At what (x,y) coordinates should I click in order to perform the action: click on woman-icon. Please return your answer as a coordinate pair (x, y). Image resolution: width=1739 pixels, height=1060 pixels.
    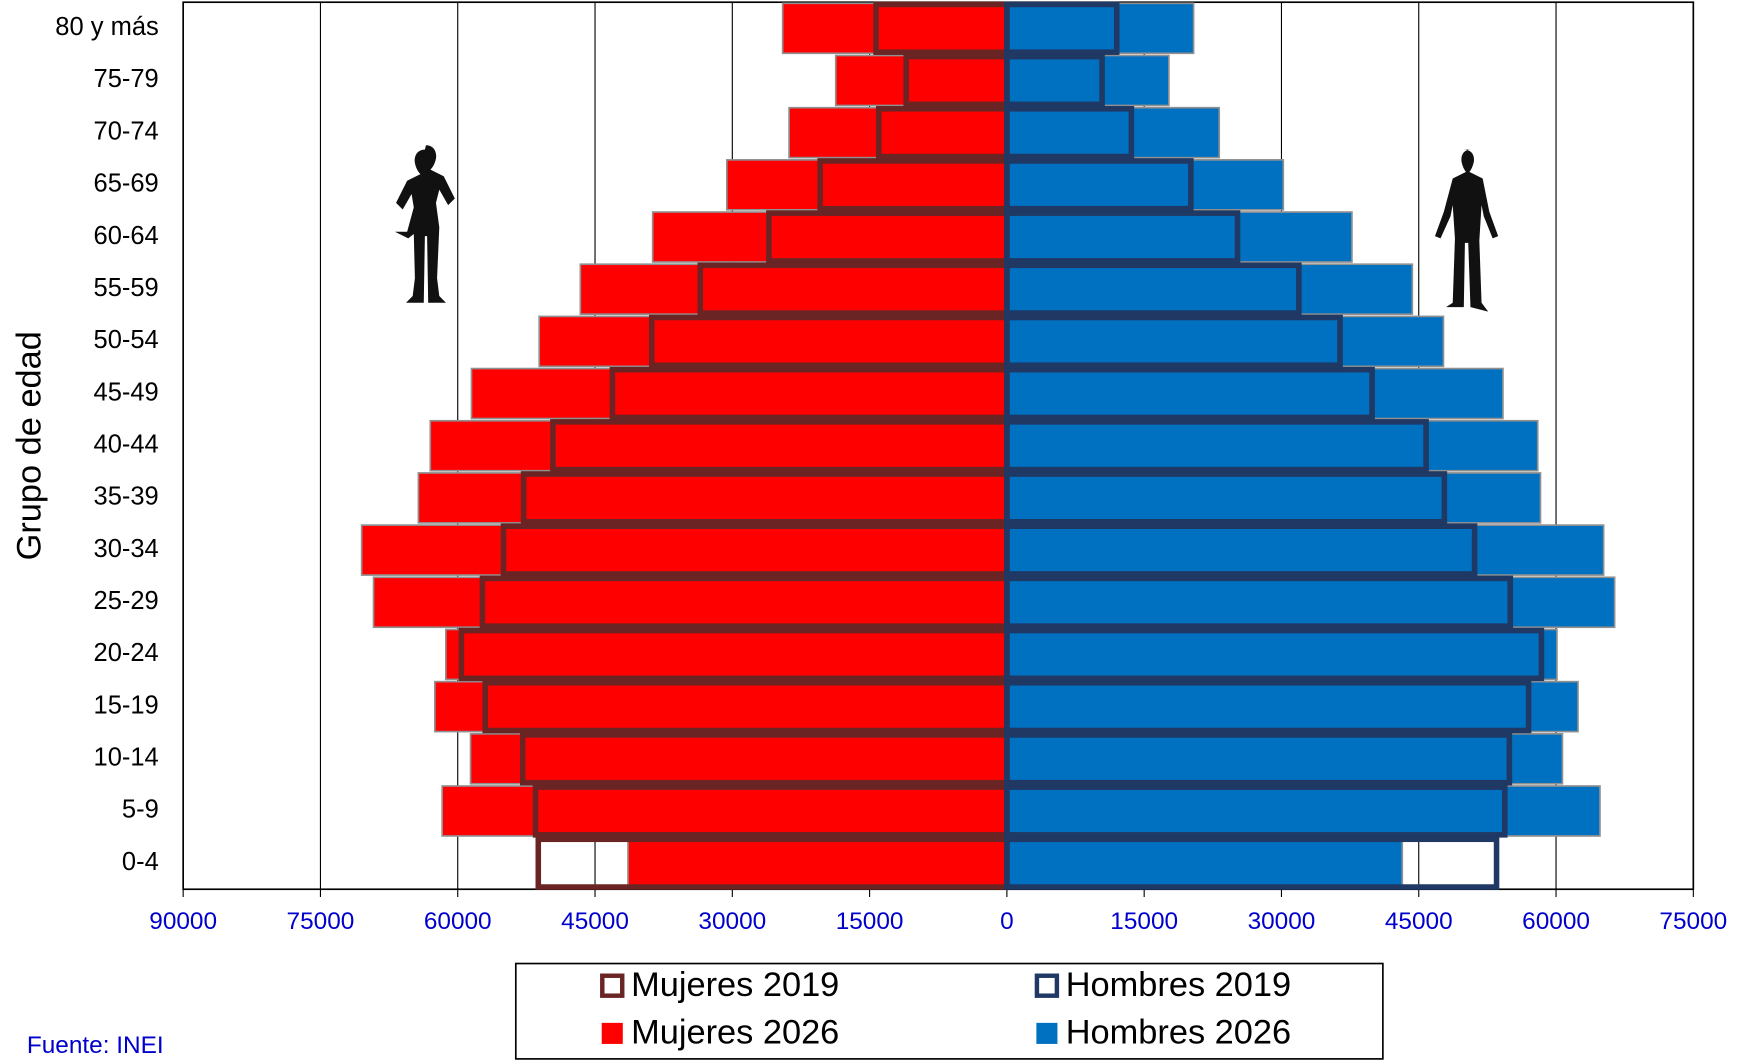
    Looking at the image, I should click on (424, 224).